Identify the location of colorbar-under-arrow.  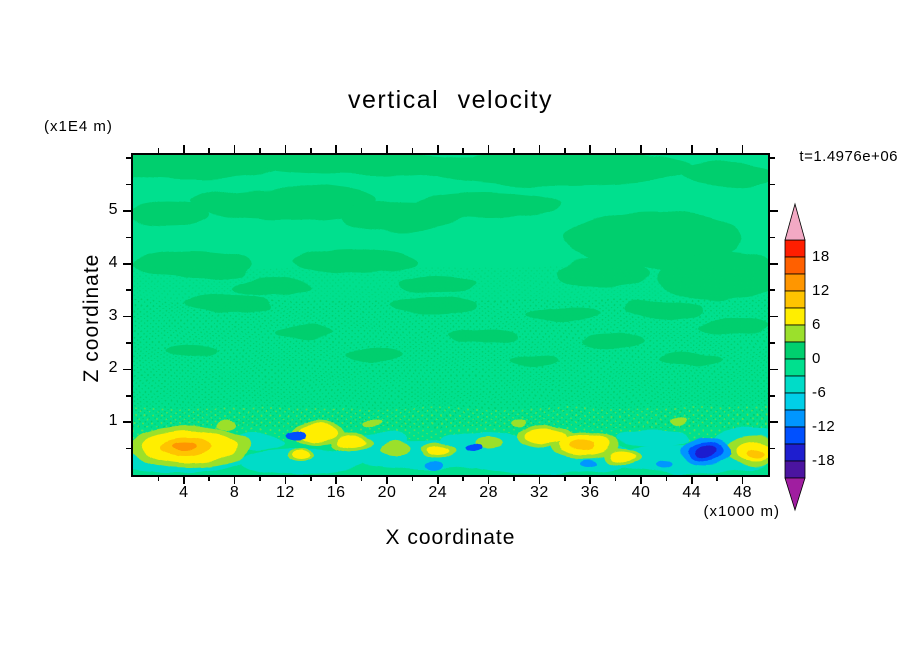
(795, 494).